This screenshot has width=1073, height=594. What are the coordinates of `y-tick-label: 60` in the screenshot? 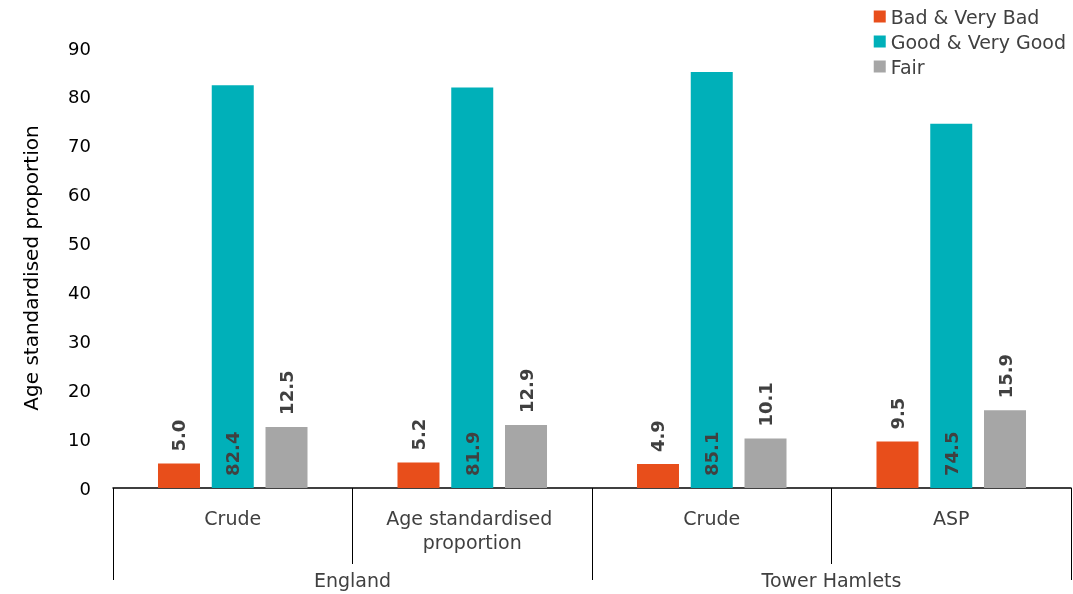 It's located at (79, 195).